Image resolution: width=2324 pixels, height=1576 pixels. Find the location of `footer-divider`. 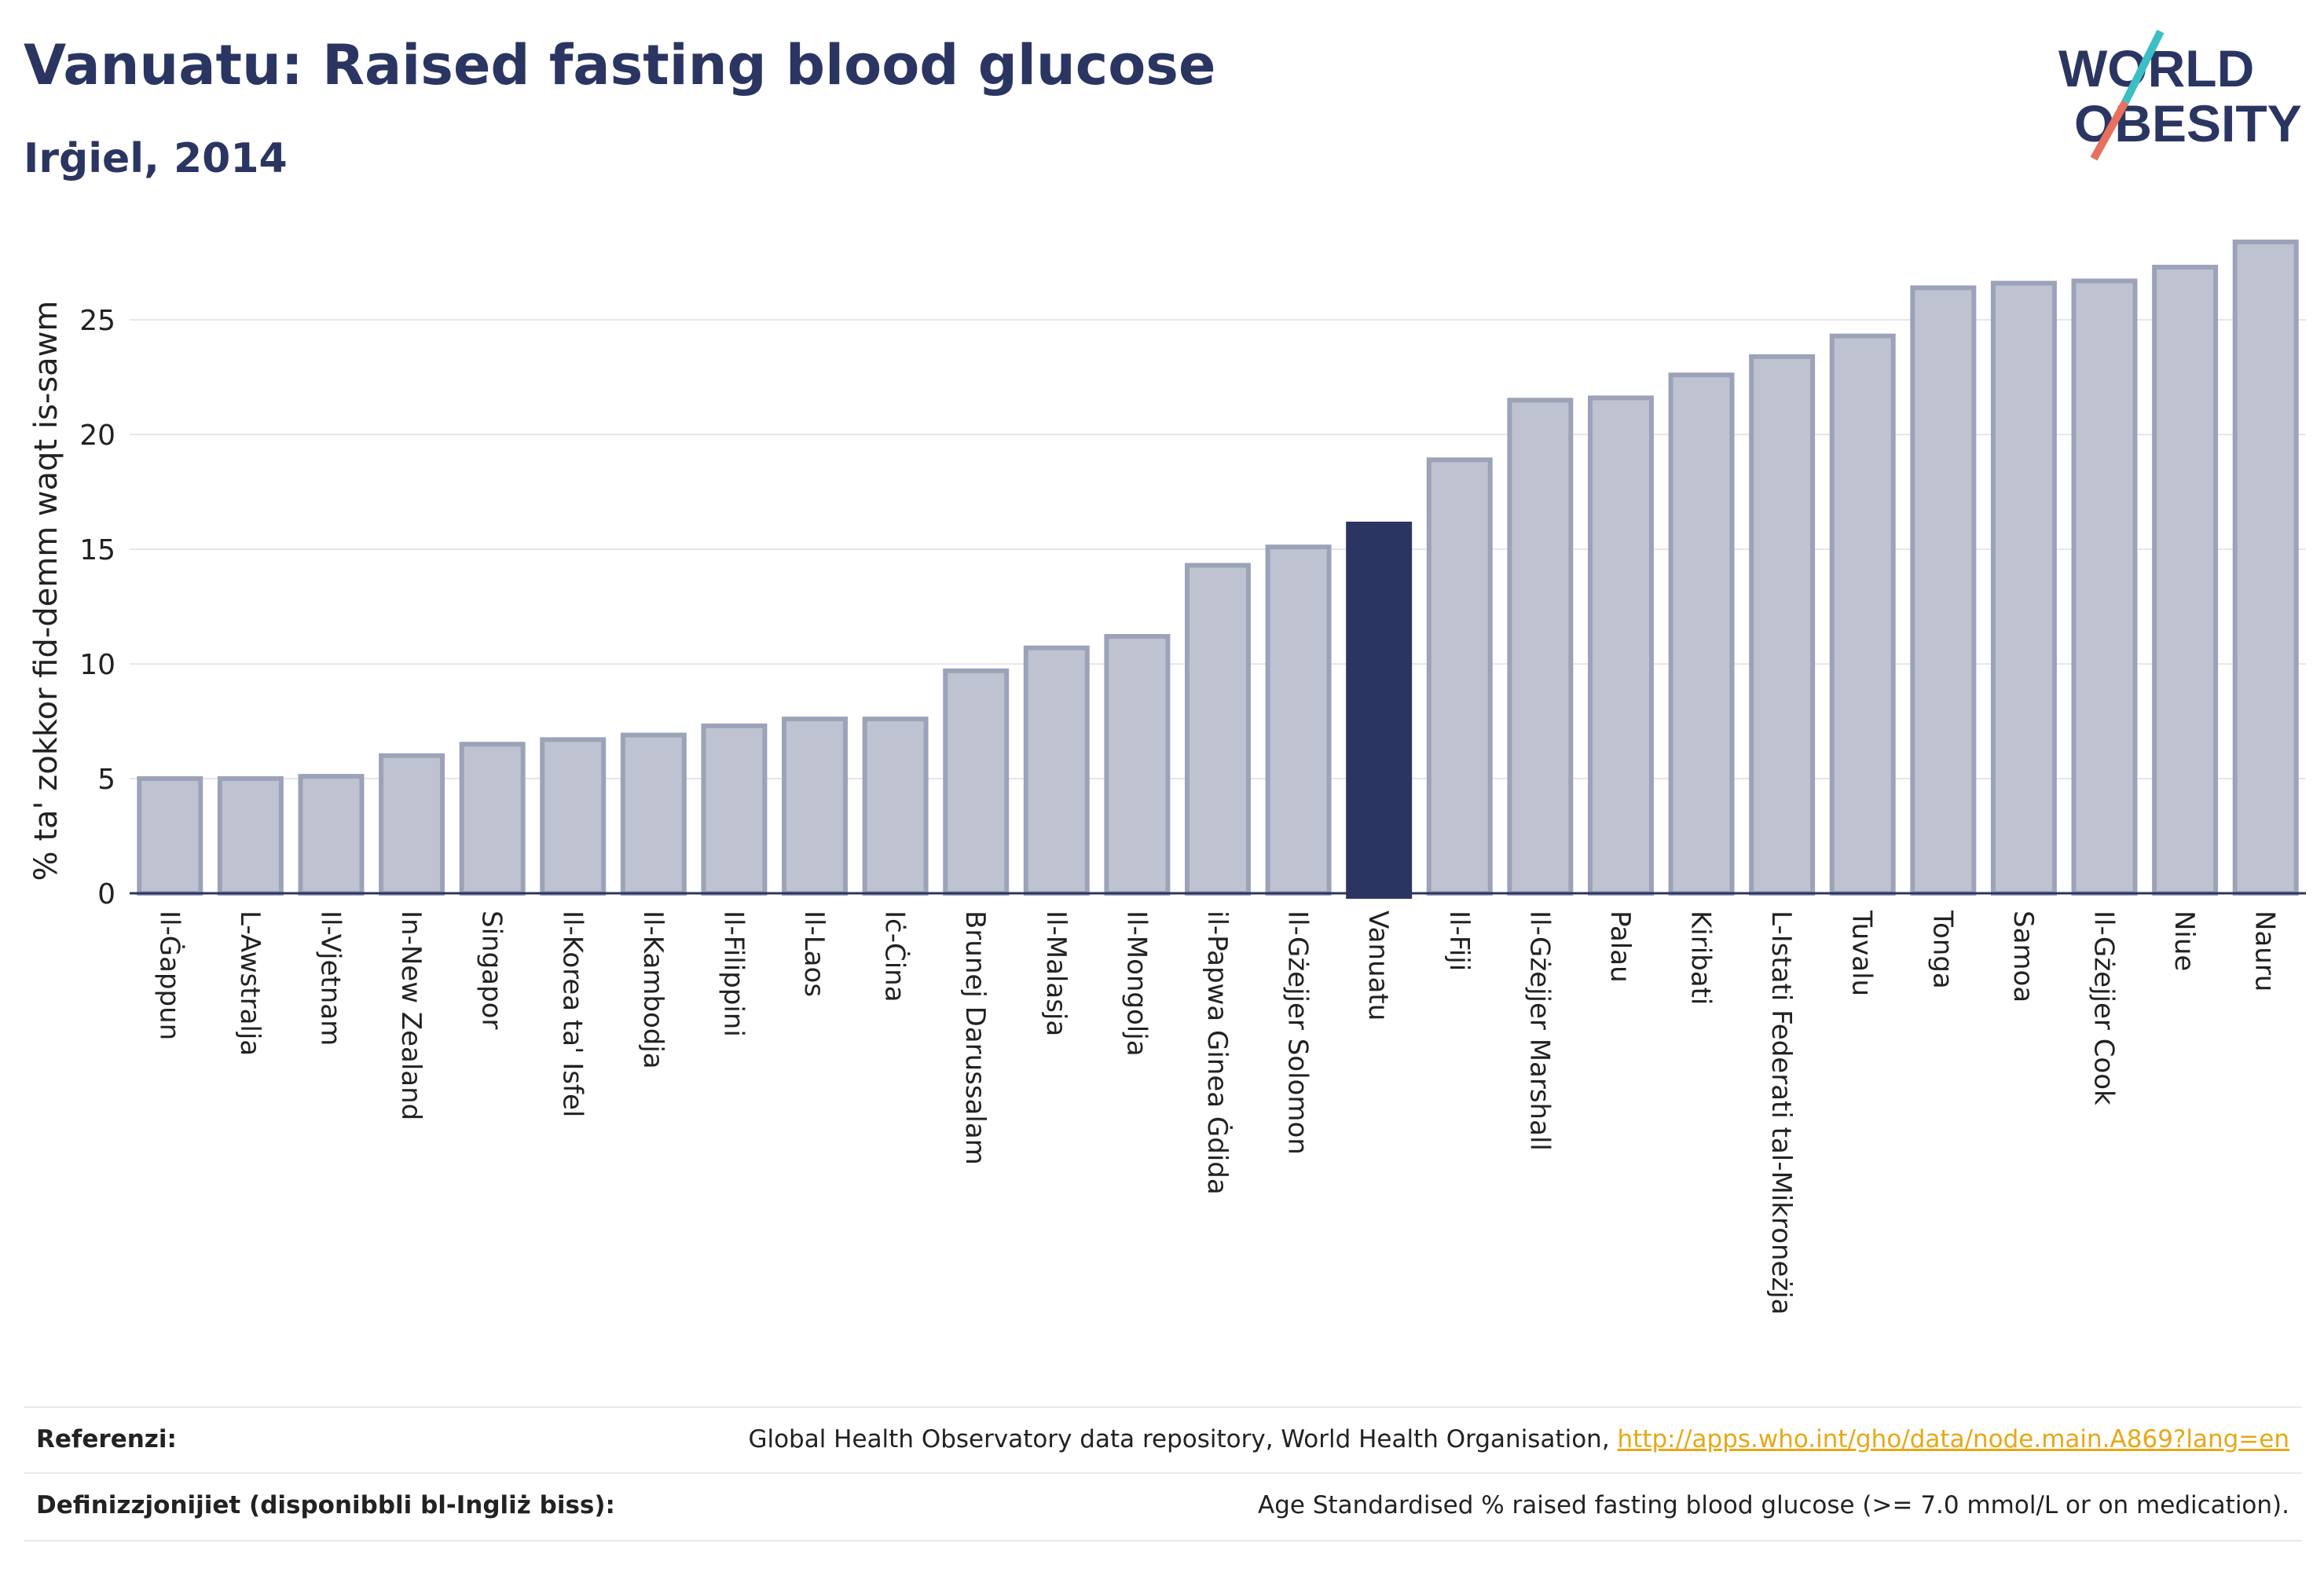

footer-divider is located at coordinates (1163, 1540).